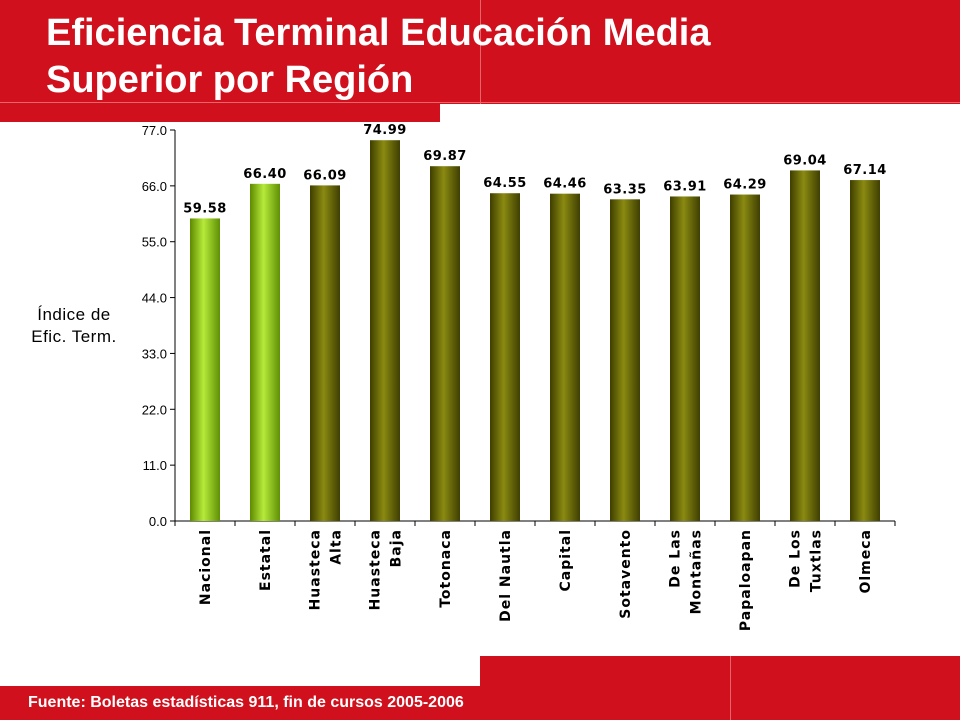  What do you see at coordinates (154, 353) in the screenshot?
I see `y-tick-label: 33.0` at bounding box center [154, 353].